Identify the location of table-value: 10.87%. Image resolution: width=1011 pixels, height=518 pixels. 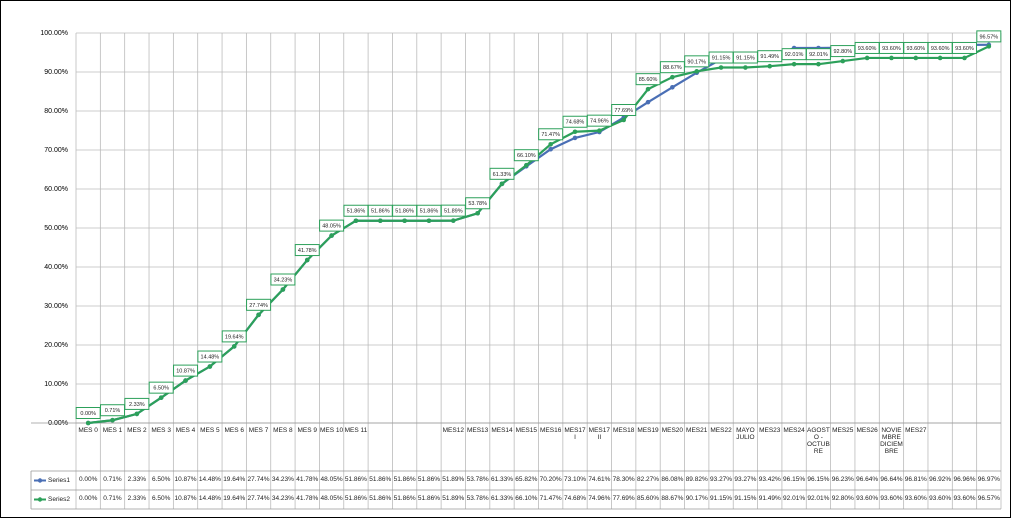
(185, 498).